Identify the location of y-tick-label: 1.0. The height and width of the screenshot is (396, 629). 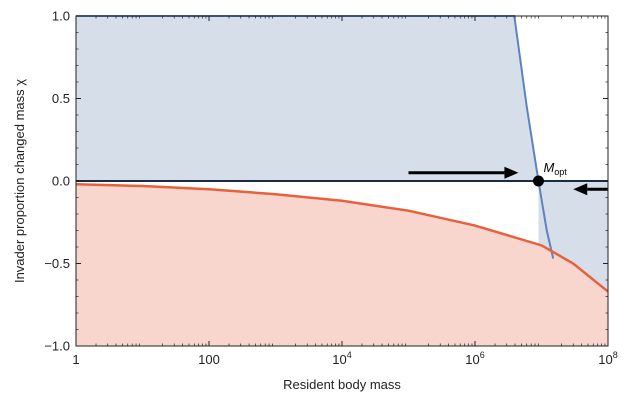
(61, 16).